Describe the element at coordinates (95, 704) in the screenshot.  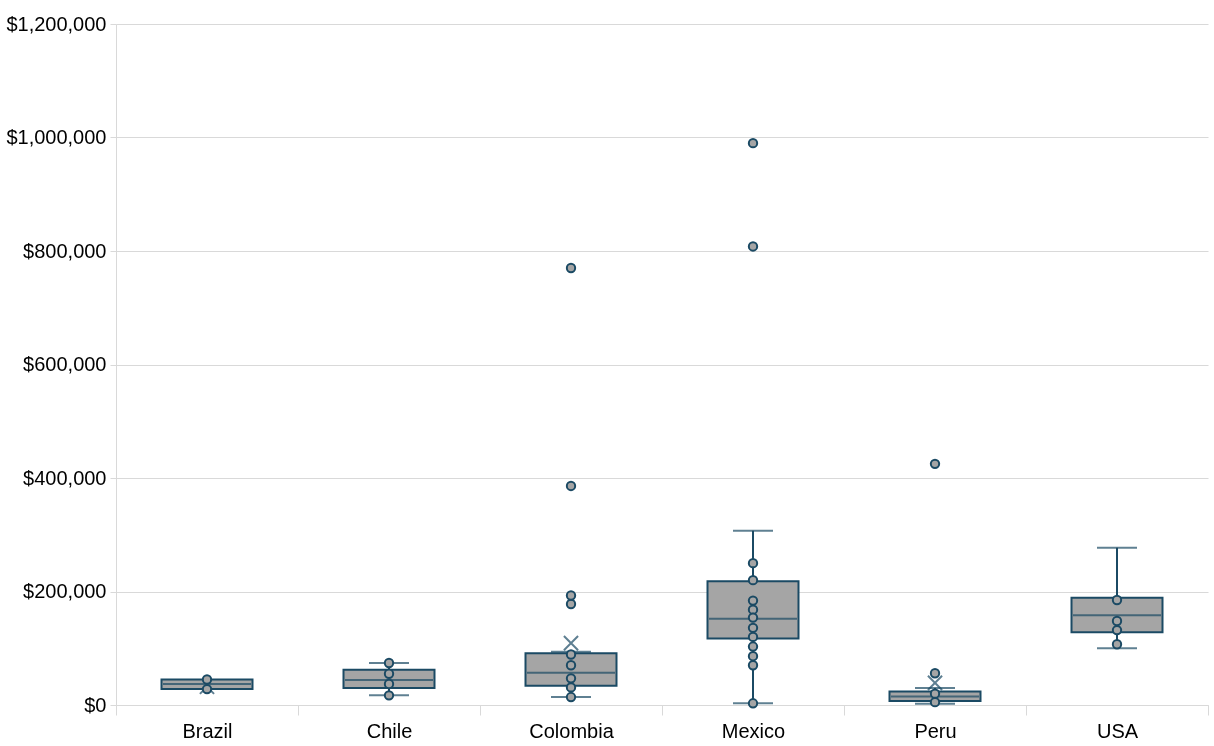
I see `y-tick-label: $0` at that location.